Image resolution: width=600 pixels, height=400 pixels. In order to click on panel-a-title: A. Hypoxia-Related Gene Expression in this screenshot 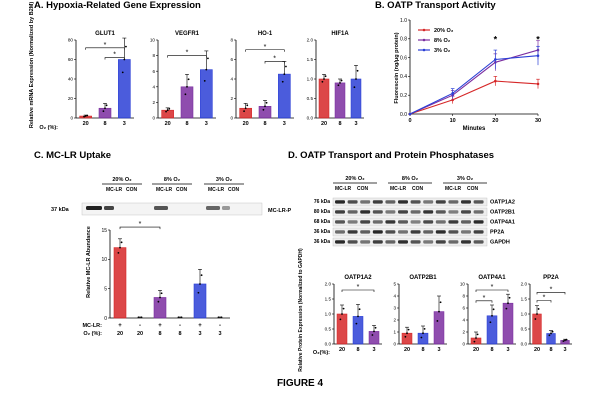, I will do `click(117, 5)`.